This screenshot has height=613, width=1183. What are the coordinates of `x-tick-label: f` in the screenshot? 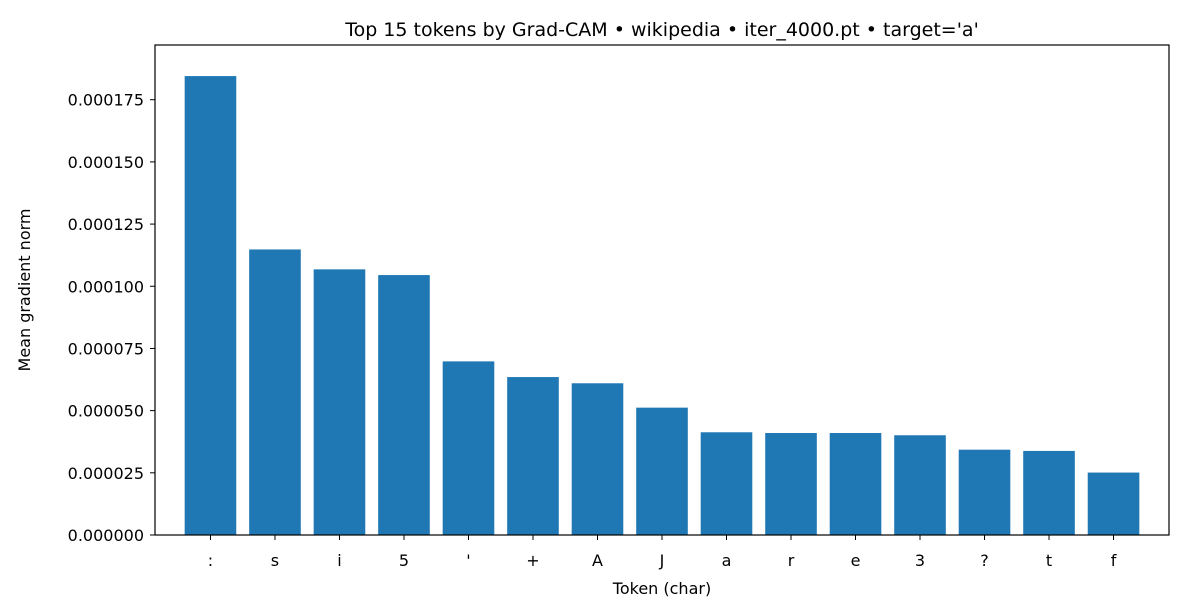 It's located at (1114, 560).